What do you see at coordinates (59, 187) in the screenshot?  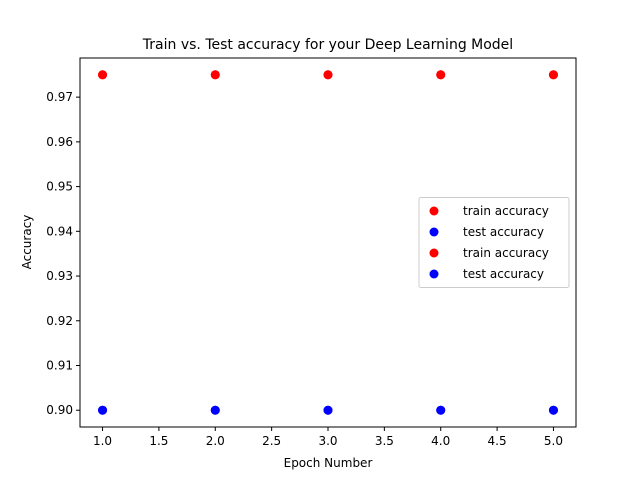 I see `y-tick-label: 0.95` at bounding box center [59, 187].